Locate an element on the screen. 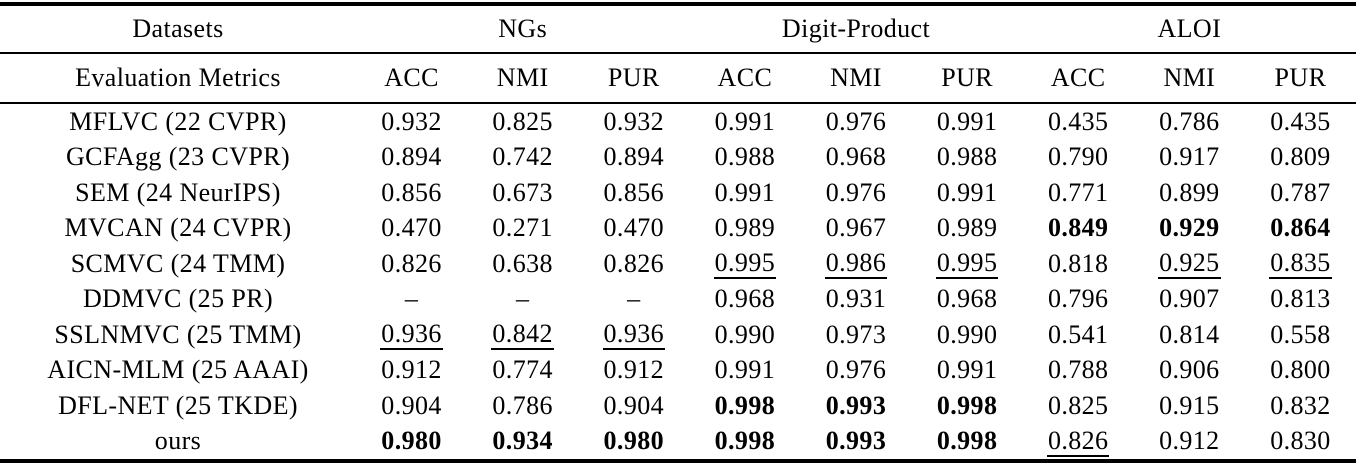  metric-value-cell: 0.800 is located at coordinates (1300, 371).